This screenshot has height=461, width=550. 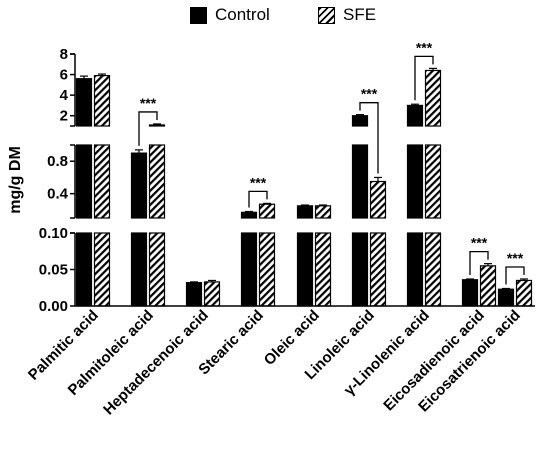 What do you see at coordinates (275, 16) in the screenshot?
I see `chart-legend: Control SFE` at bounding box center [275, 16].